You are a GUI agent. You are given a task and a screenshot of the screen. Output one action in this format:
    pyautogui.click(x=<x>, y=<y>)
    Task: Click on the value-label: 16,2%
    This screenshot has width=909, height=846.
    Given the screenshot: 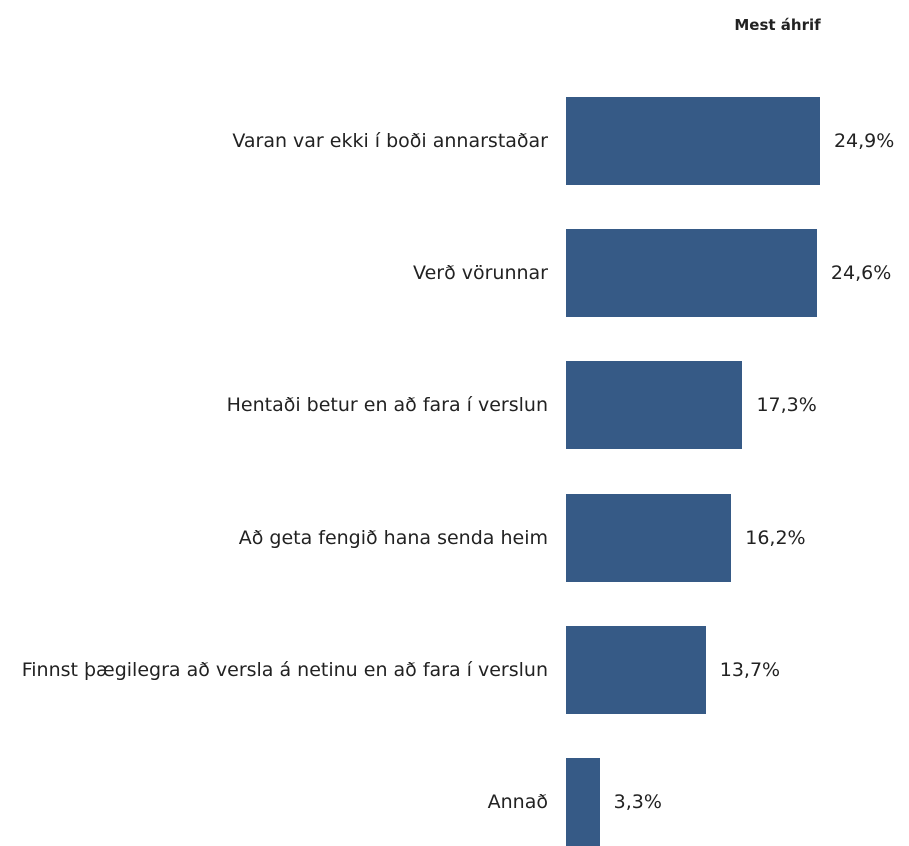 What is the action you would take?
    pyautogui.click(x=775, y=537)
    